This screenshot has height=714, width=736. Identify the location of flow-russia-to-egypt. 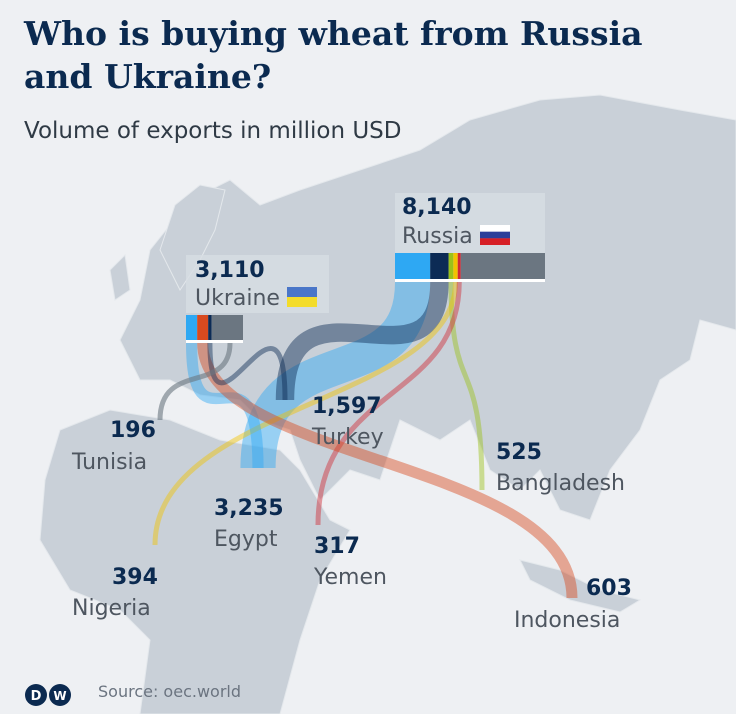
(335, 375).